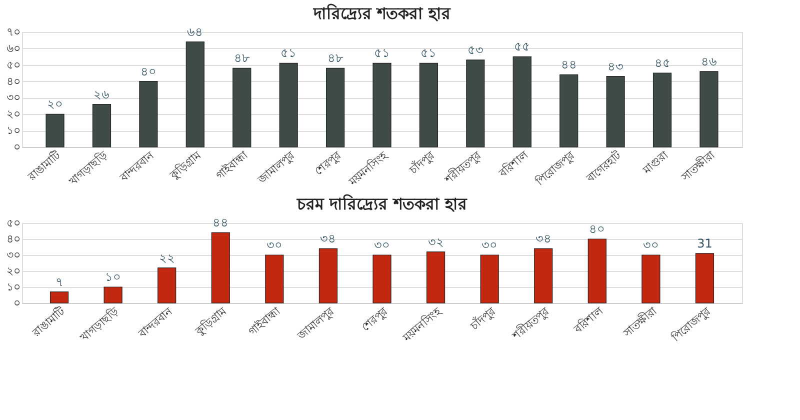 This screenshot has height=420, width=800. I want to click on chart-title: দারিদ্র্যের শতকরা হার, so click(382, 12).